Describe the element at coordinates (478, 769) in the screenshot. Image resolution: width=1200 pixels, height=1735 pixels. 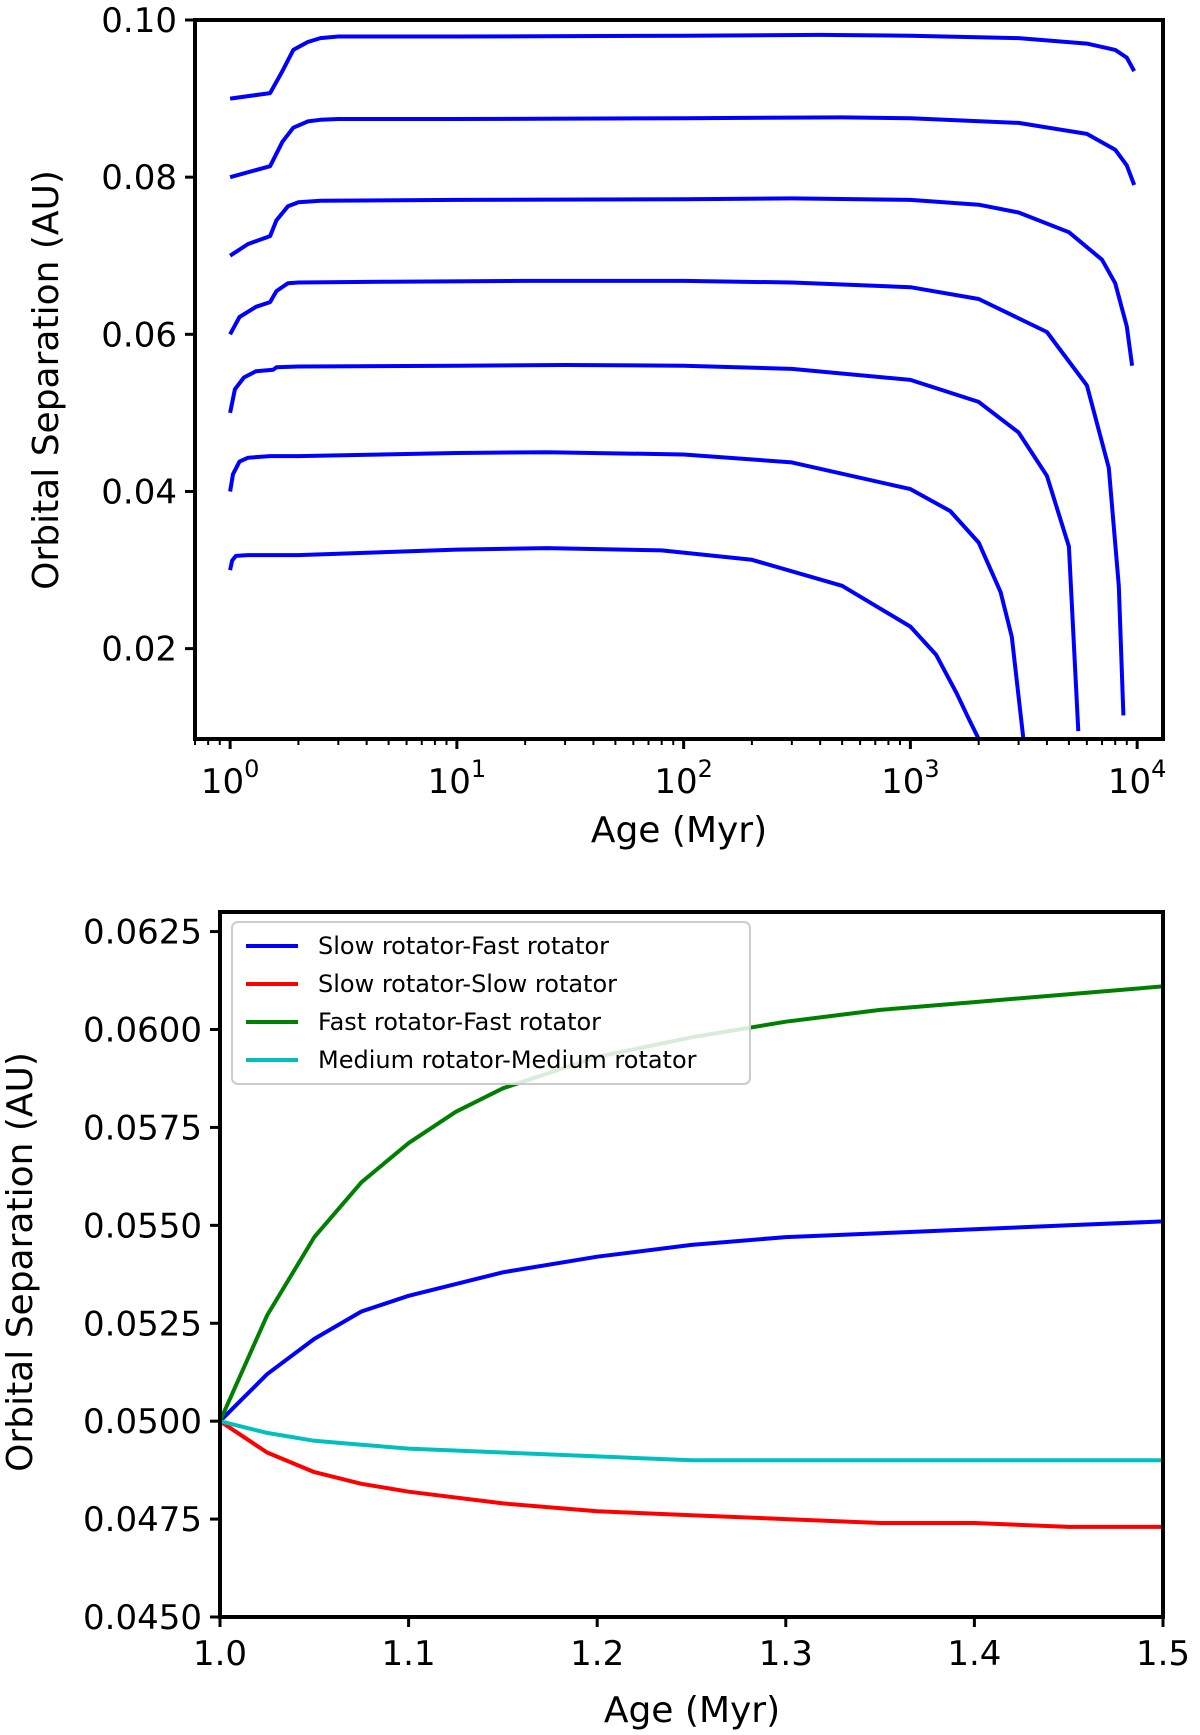
I see `top-x-tick-exponent: 1` at that location.